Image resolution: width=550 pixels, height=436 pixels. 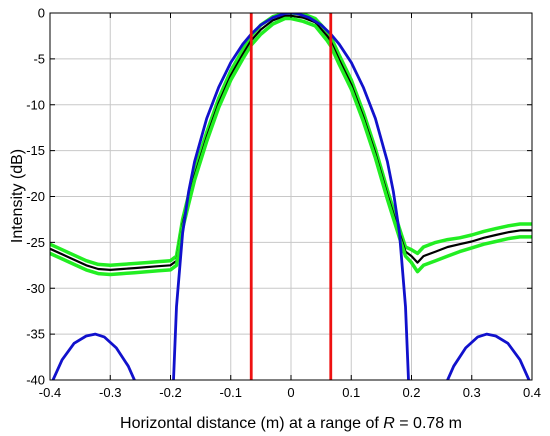 What do you see at coordinates (35, 242) in the screenshot?
I see `y-tick-label-5: -25` at bounding box center [35, 242].